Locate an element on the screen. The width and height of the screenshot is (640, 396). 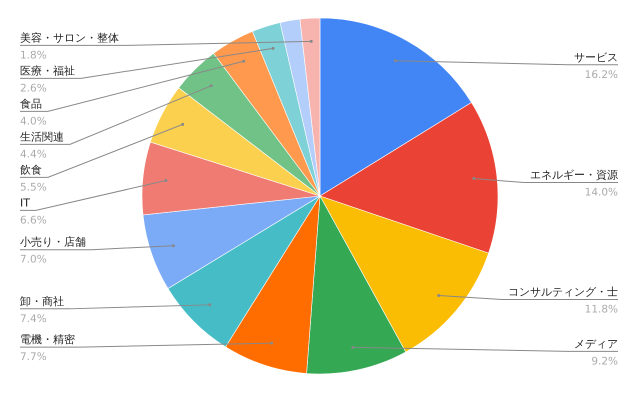
slice-label: 生活関連 is located at coordinates (42, 137).